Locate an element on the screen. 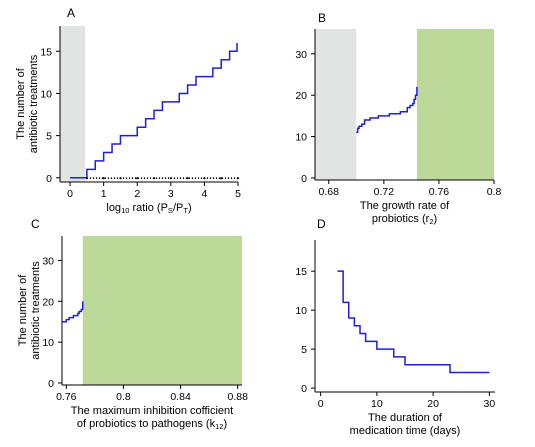  x-tick-label: 0.84 is located at coordinates (180, 397).